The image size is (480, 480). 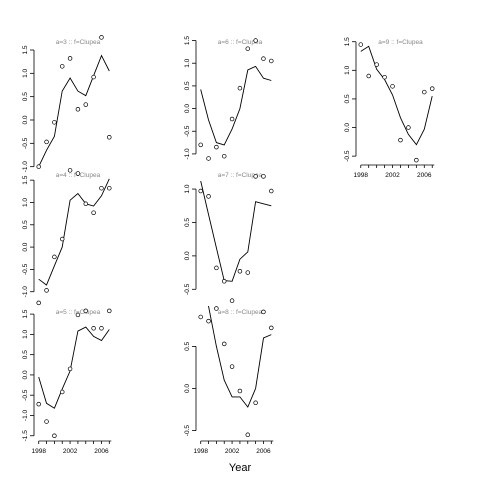 I want to click on panel-label: a=3 :: f=Clupea, so click(x=78, y=42).